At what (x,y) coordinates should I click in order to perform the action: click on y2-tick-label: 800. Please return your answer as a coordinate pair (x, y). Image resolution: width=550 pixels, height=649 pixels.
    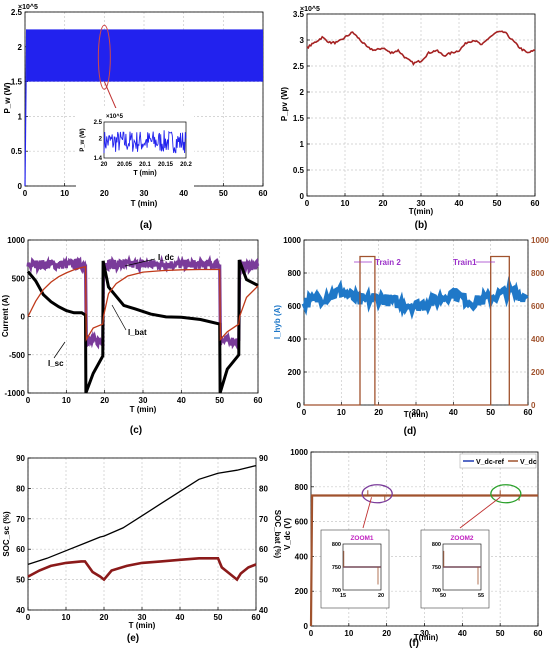
    Looking at the image, I should click on (538, 273).